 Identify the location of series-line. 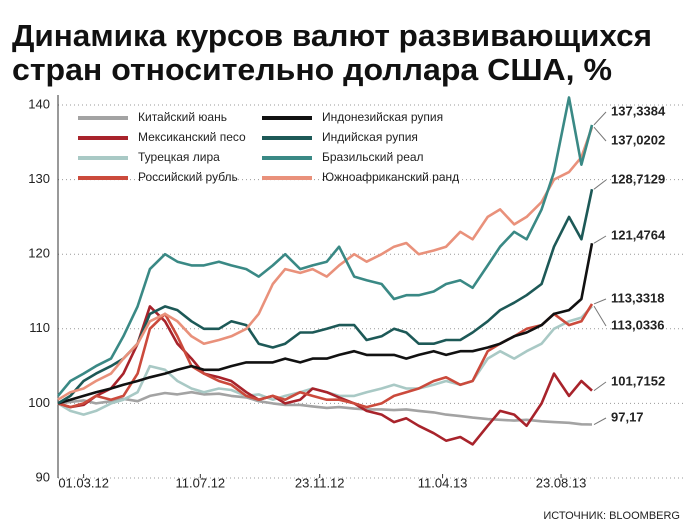
(325, 408).